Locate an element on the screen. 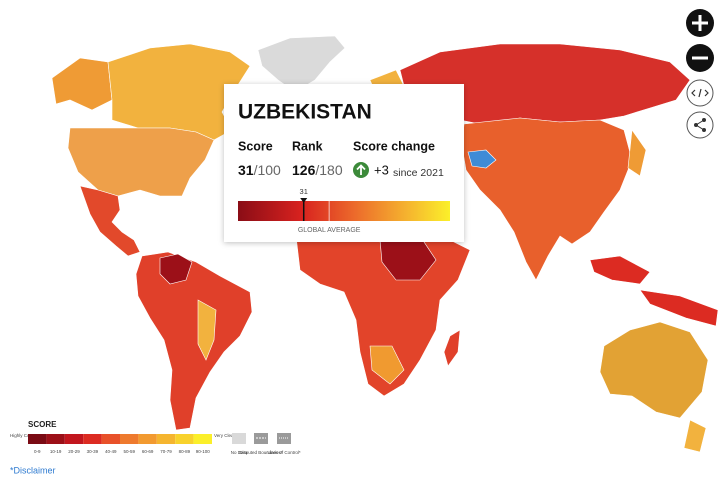 This screenshot has height=480, width=720. score-label: Score is located at coordinates (255, 146).